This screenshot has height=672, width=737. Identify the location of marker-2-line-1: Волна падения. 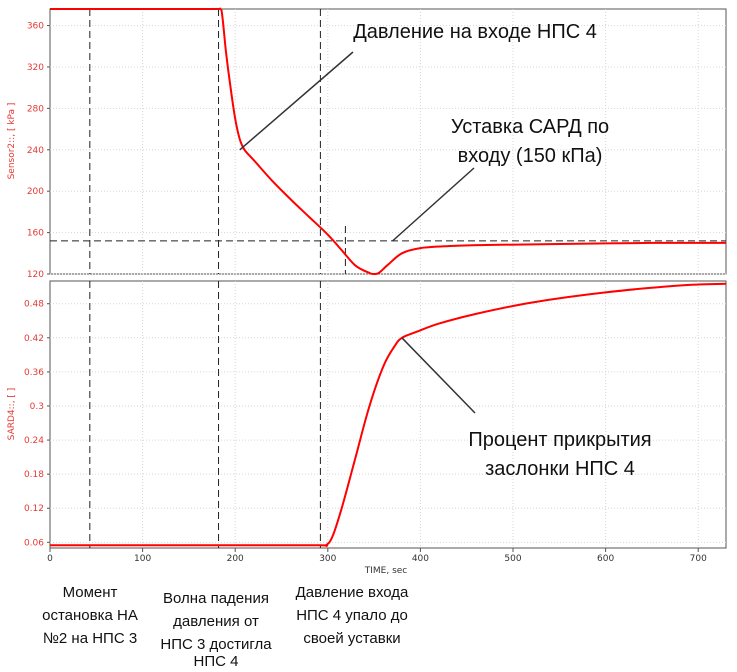
(216, 598).